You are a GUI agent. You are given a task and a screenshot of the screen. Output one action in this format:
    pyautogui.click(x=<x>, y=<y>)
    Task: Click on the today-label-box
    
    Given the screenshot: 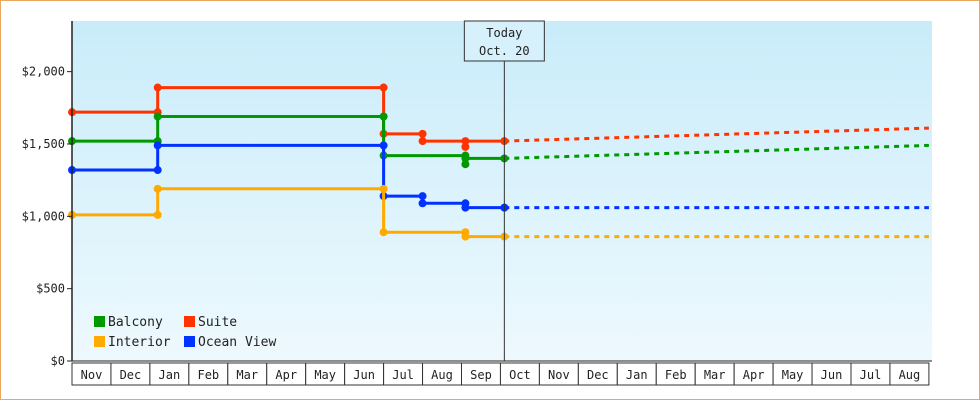 What is the action you would take?
    pyautogui.click(x=504, y=41)
    